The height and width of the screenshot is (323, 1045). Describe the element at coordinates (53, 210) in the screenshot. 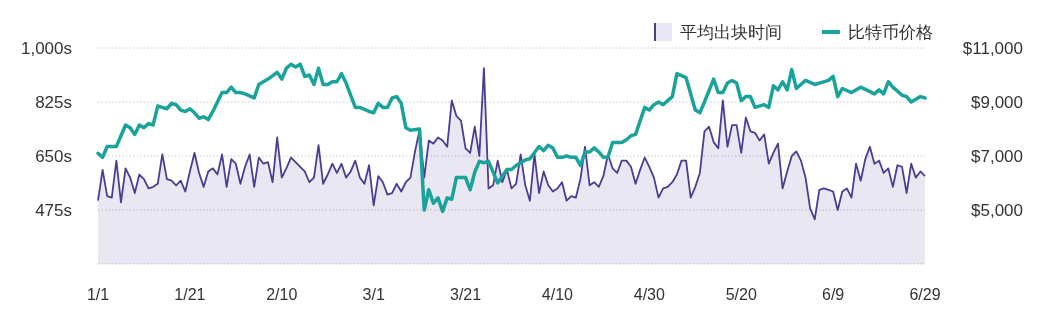

I see `y-tick-label: 475s` at that location.